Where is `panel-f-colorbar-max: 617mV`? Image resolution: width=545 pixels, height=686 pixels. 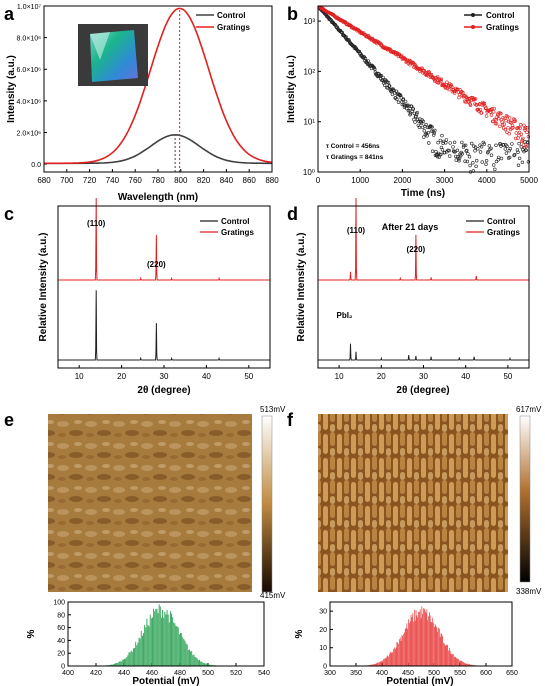
panel-f-colorbar-max: 617mV is located at coordinates (529, 409).